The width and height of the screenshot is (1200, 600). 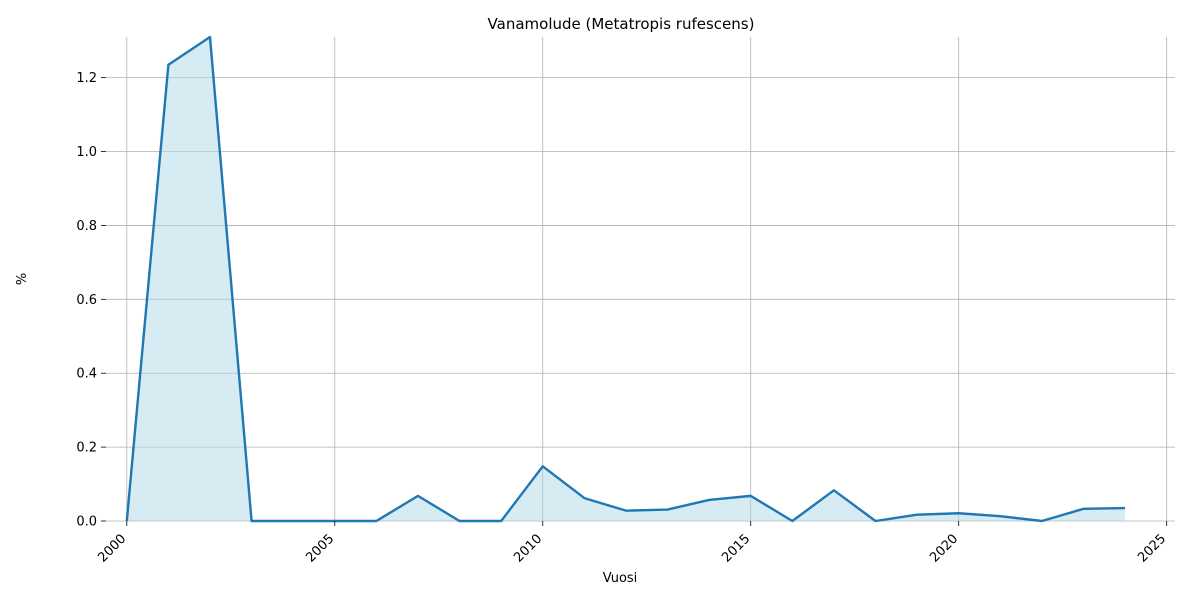 I want to click on y-tick-label: 1.0, so click(x=86, y=152).